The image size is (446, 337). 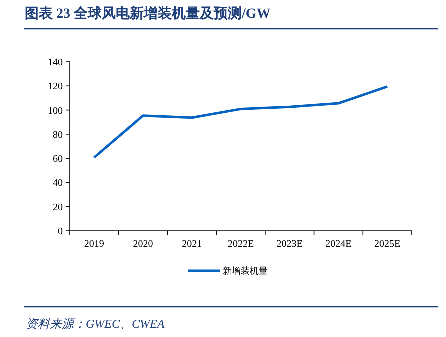 I want to click on y-tick-label: 100, so click(x=55, y=111).